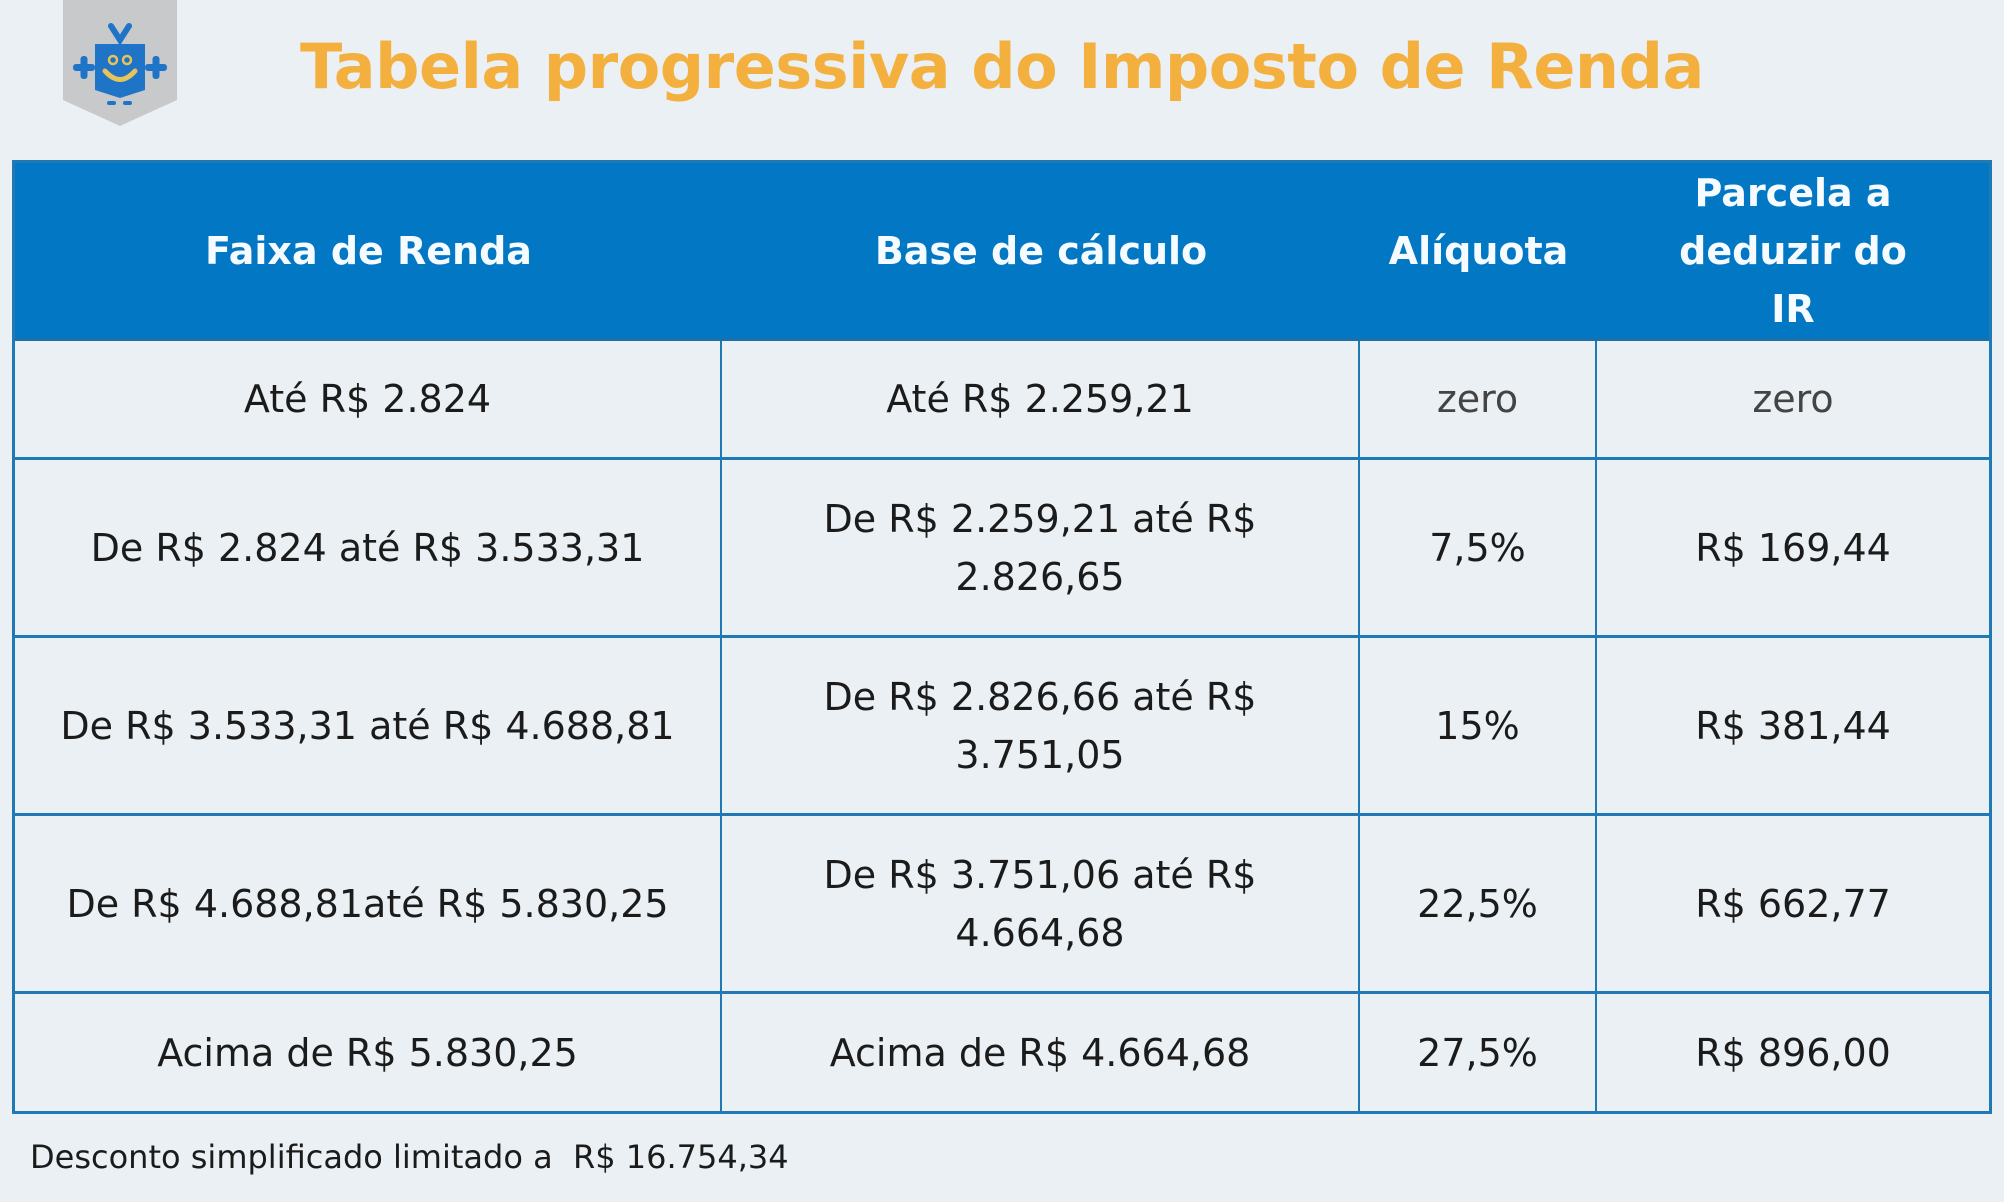 The image size is (2004, 1202). I want to click on cell-parcela: R$ 169,44, so click(1793, 547).